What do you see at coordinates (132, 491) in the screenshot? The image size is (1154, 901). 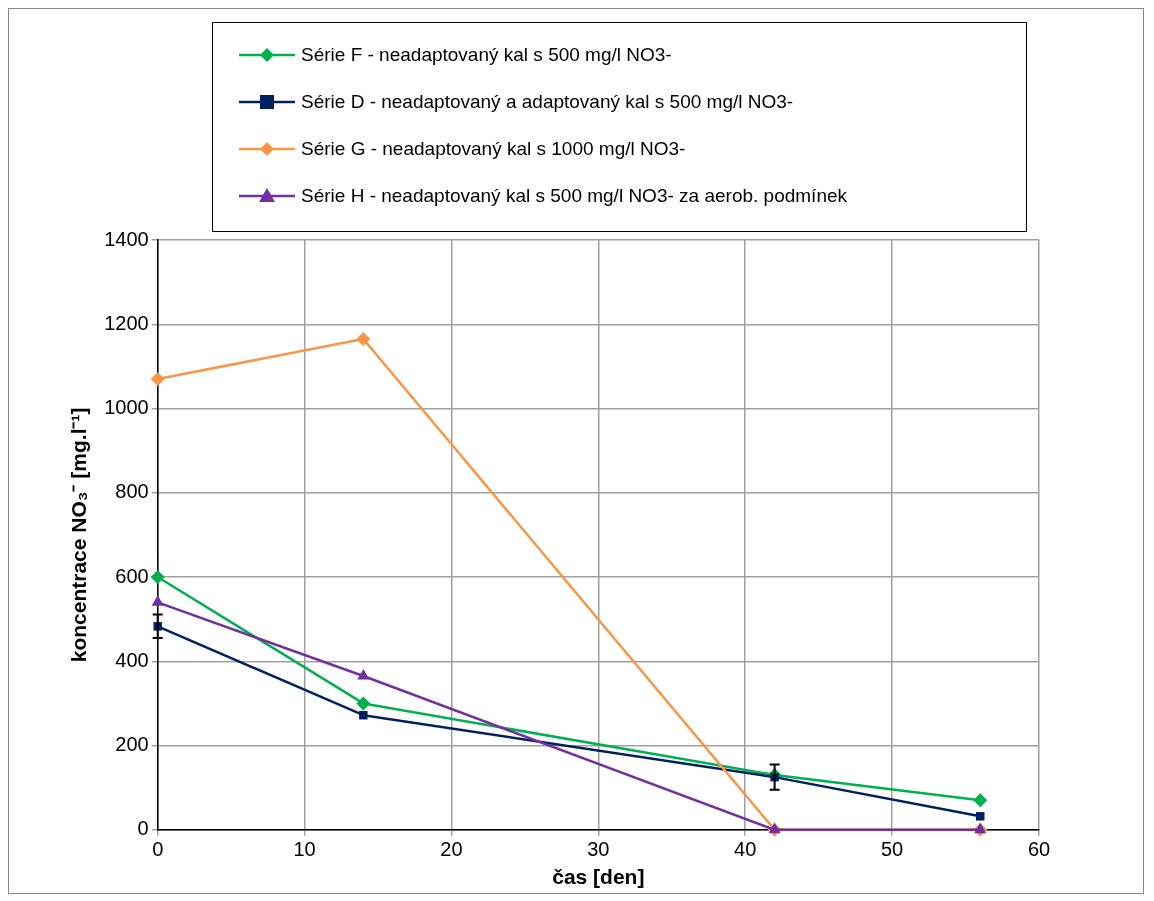 I see `y-tick-label: 800` at bounding box center [132, 491].